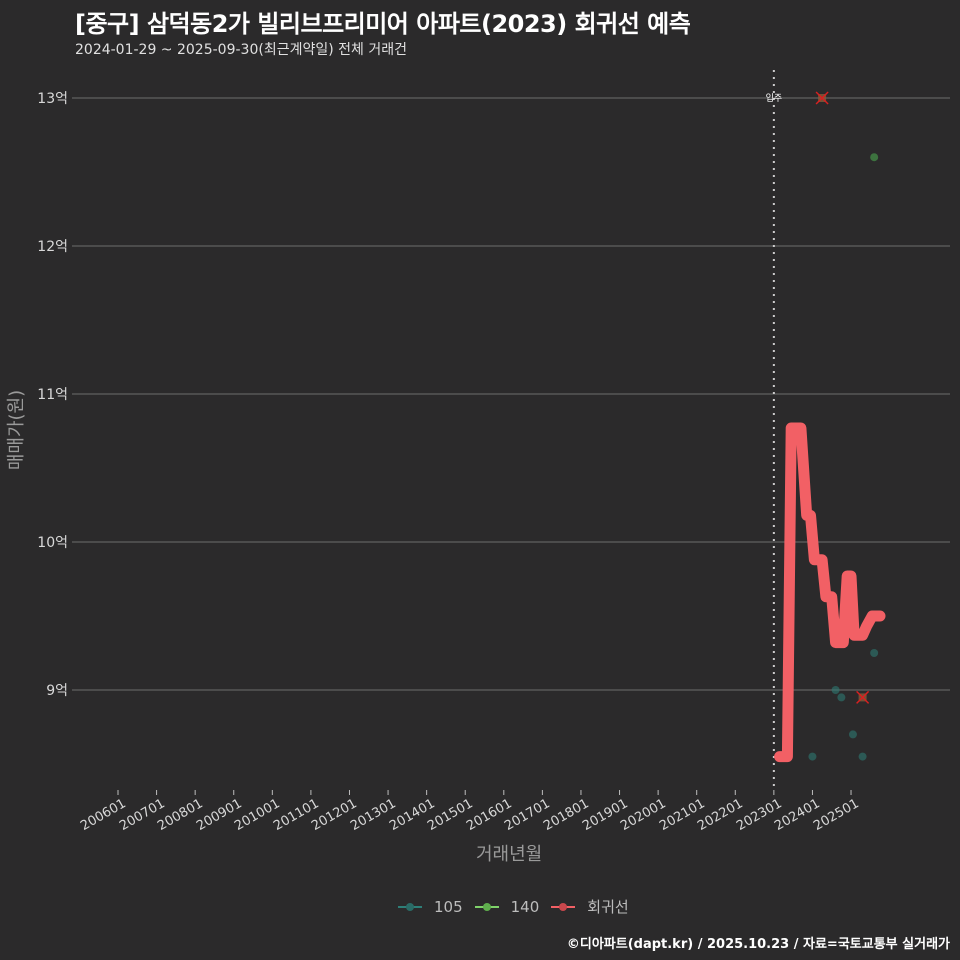 The height and width of the screenshot is (960, 960). What do you see at coordinates (241, 50) in the screenshot?
I see `chart-subtitle: 2024-01-29 ~ 2025-09-30(최근계약일) 전체 거래건` at bounding box center [241, 50].